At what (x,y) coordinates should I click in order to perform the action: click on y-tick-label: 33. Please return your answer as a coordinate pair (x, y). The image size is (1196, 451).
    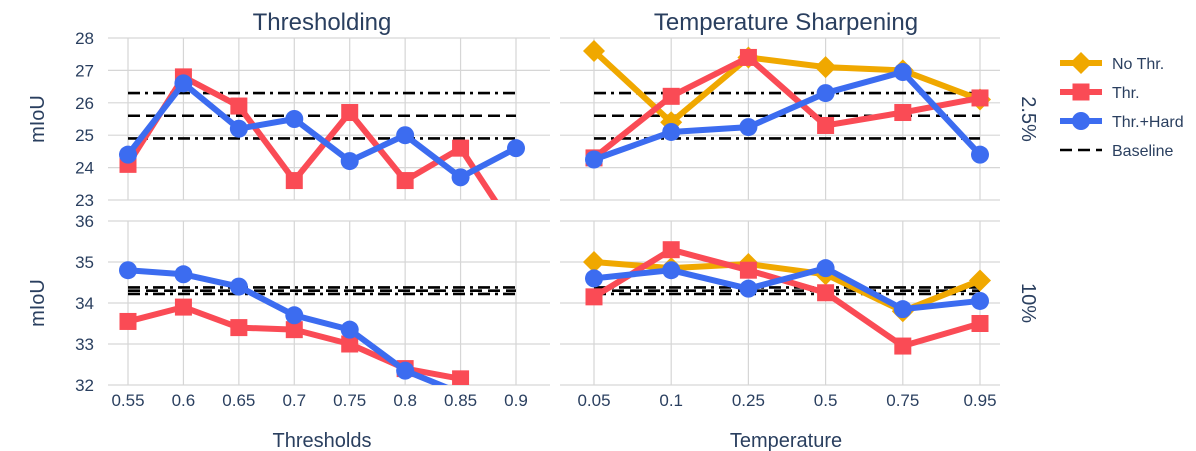
    Looking at the image, I should click on (84, 344).